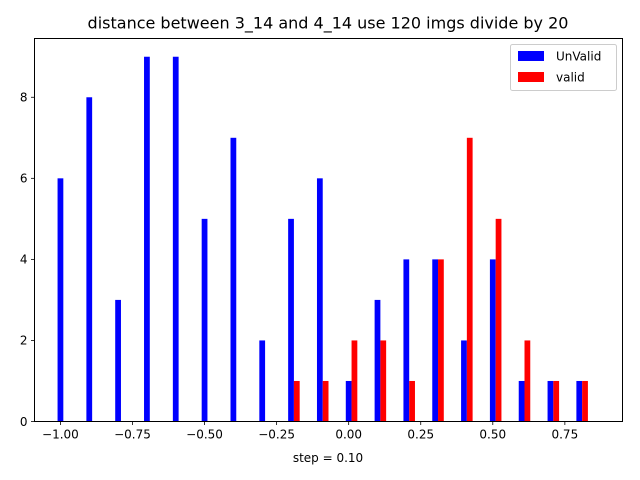 Image resolution: width=640 pixels, height=480 pixels. What do you see at coordinates (24, 422) in the screenshot?
I see `y-tick-label: 0` at bounding box center [24, 422].